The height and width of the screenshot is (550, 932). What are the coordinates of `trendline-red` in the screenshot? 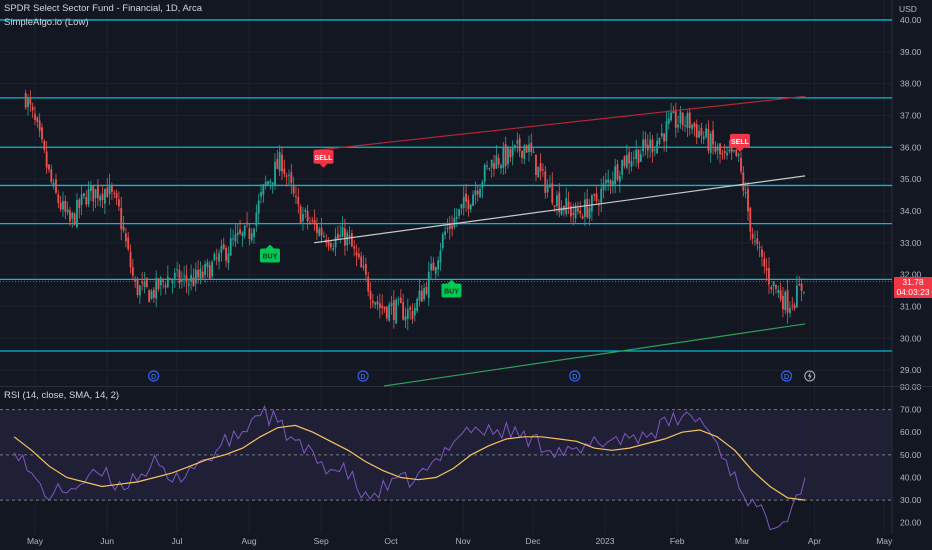 It's located at (560, 123).